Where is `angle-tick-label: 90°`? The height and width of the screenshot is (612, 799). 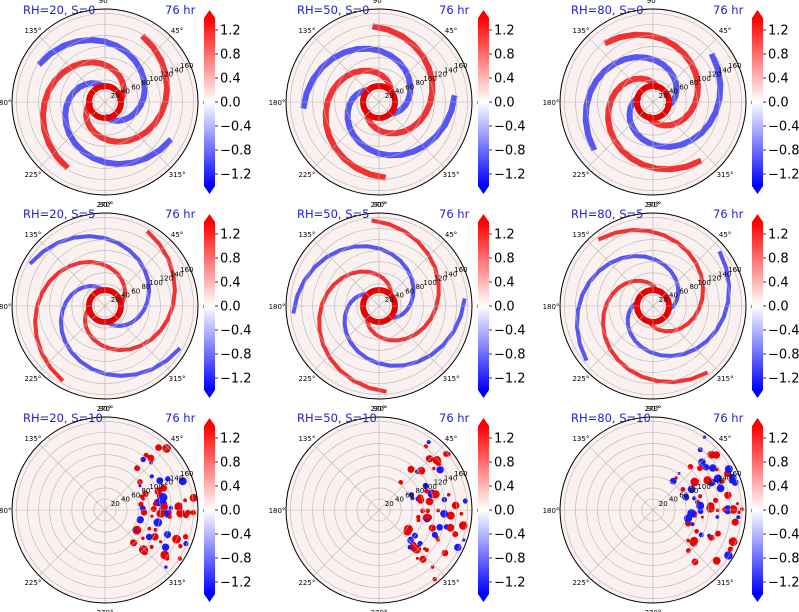 angle-tick-label: 90° is located at coordinates (653, 2).